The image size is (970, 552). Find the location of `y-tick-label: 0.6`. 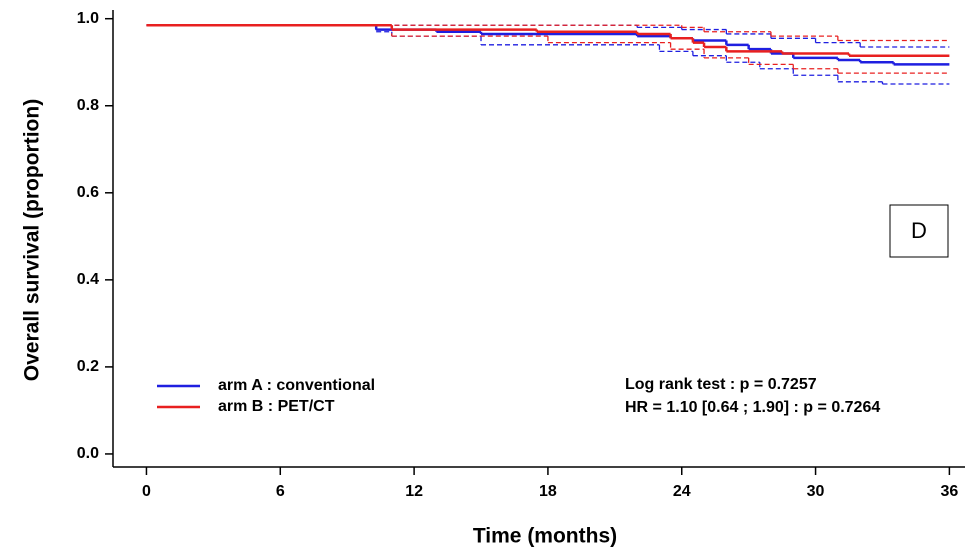

y-tick-label: 0.6 is located at coordinates (88, 192).